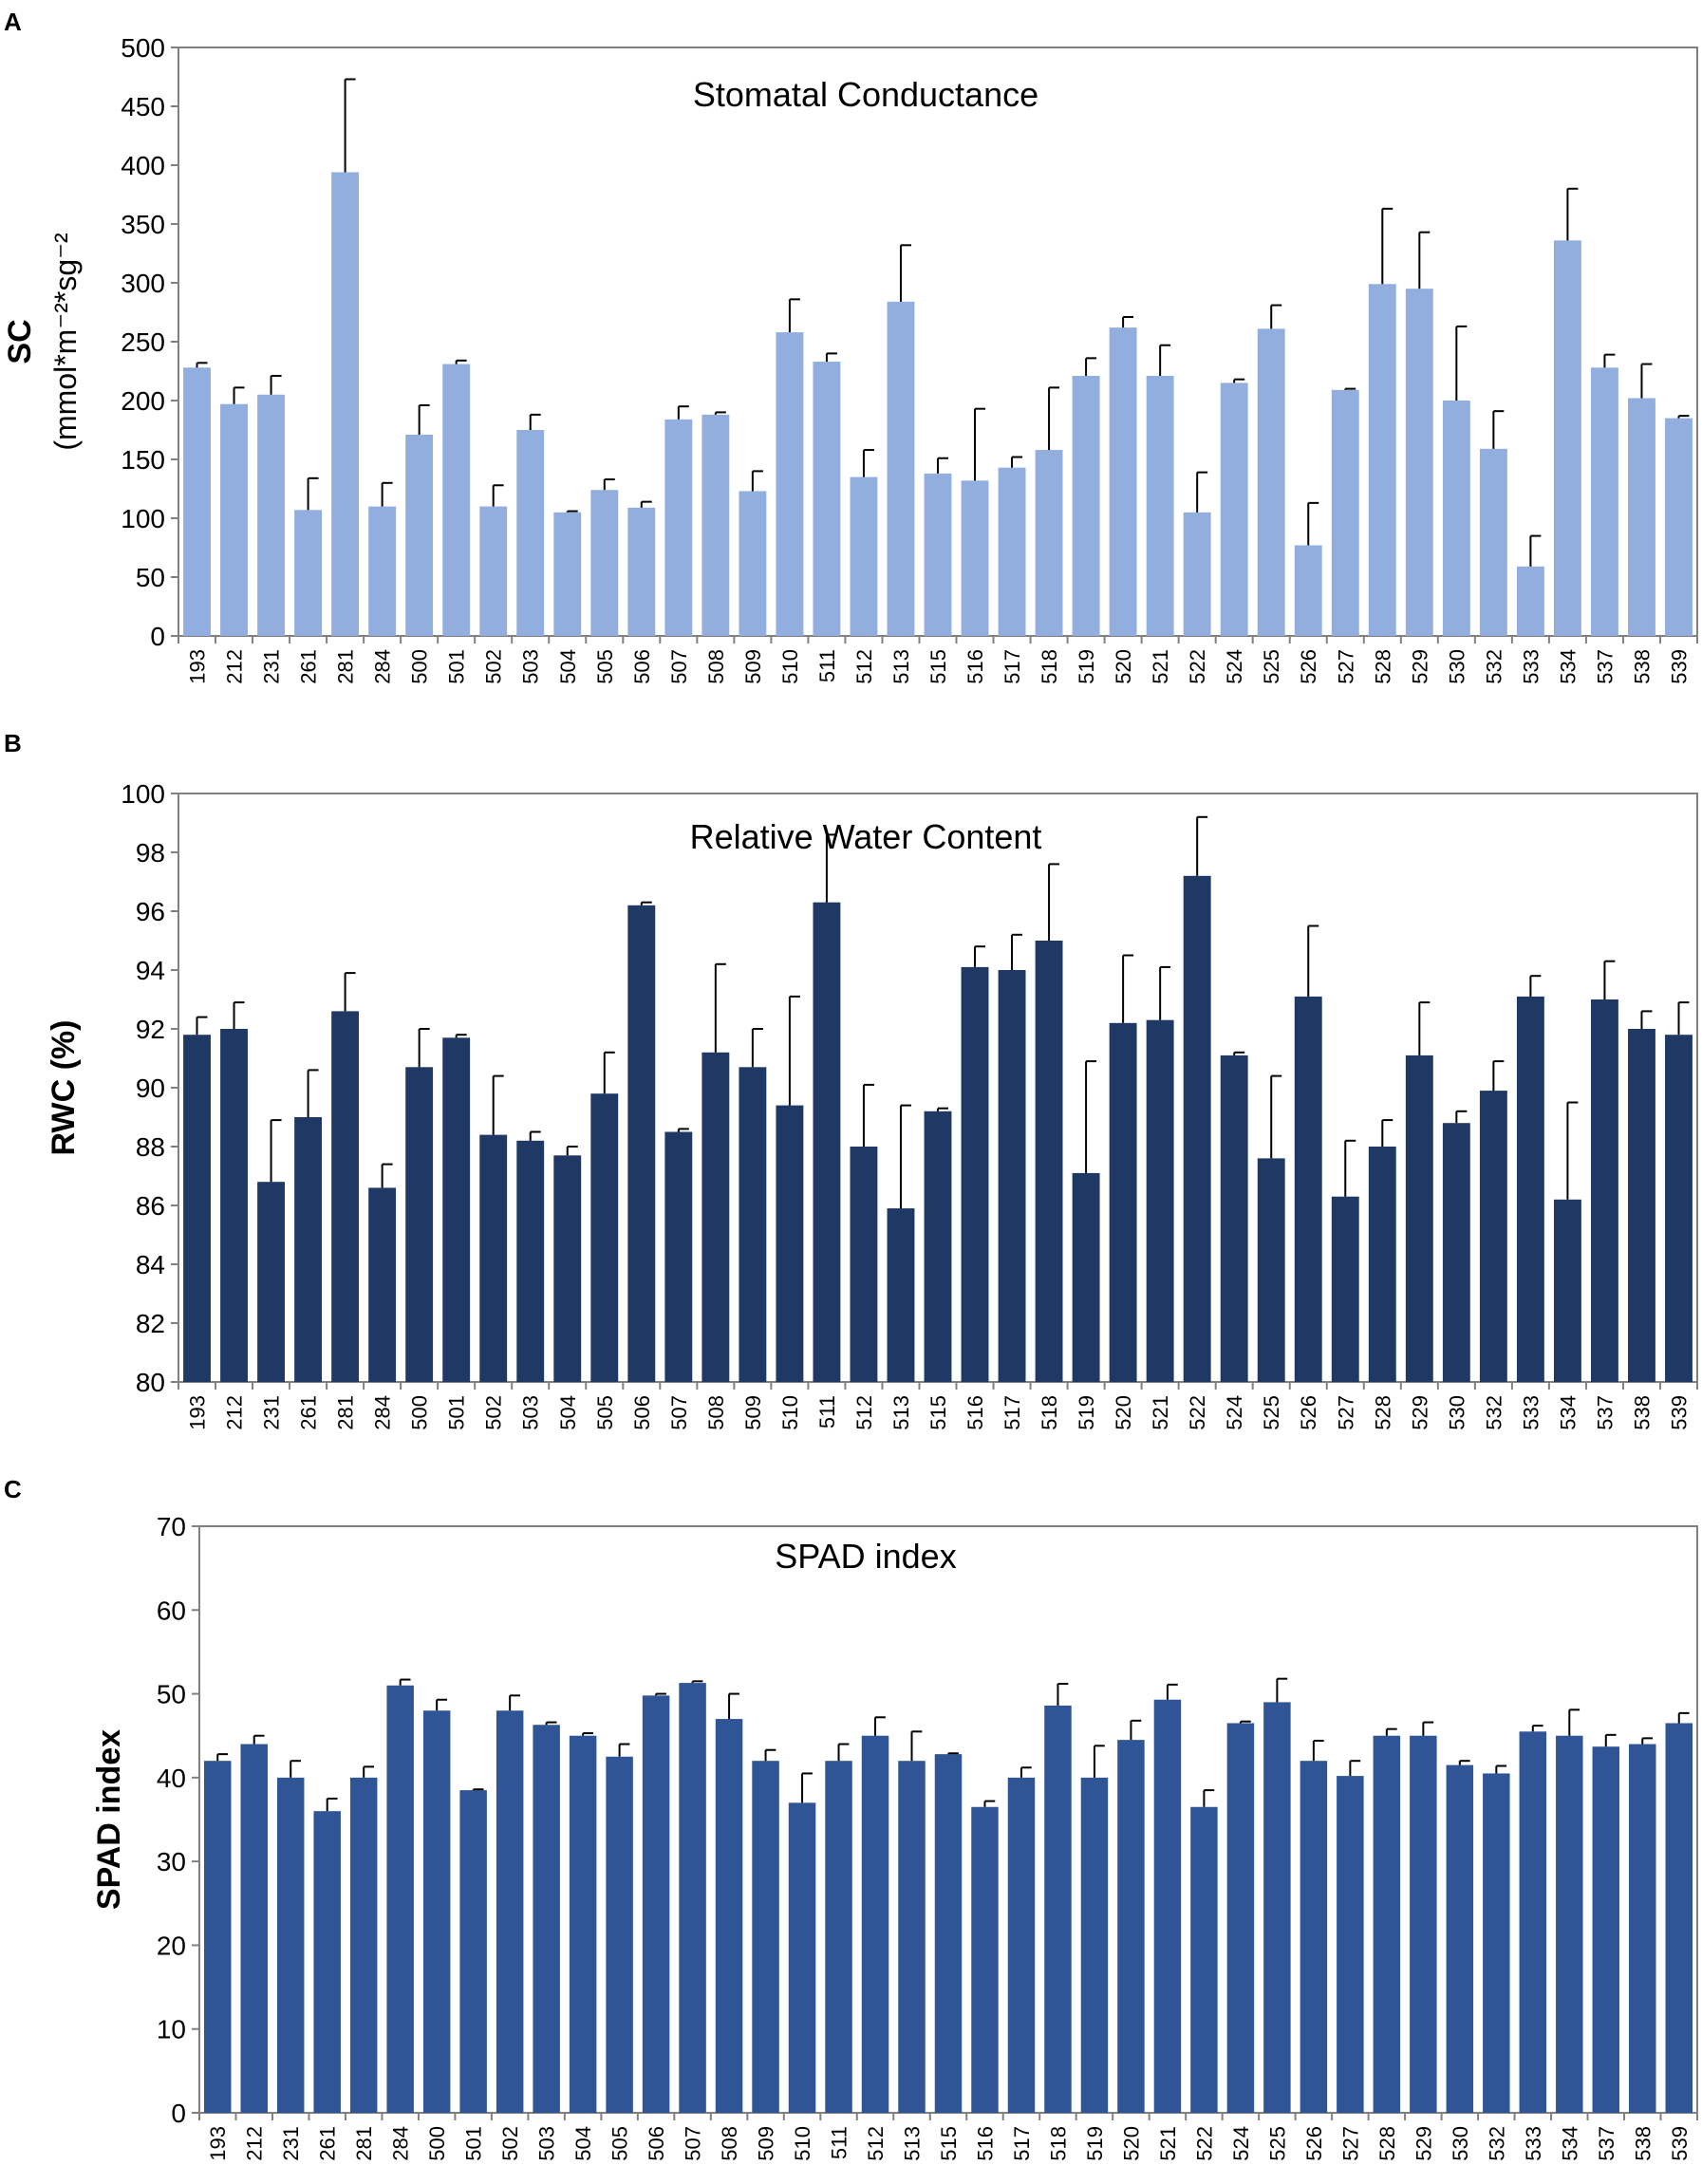  What do you see at coordinates (827, 1412) in the screenshot?
I see `x-tick-label-511: 511` at bounding box center [827, 1412].